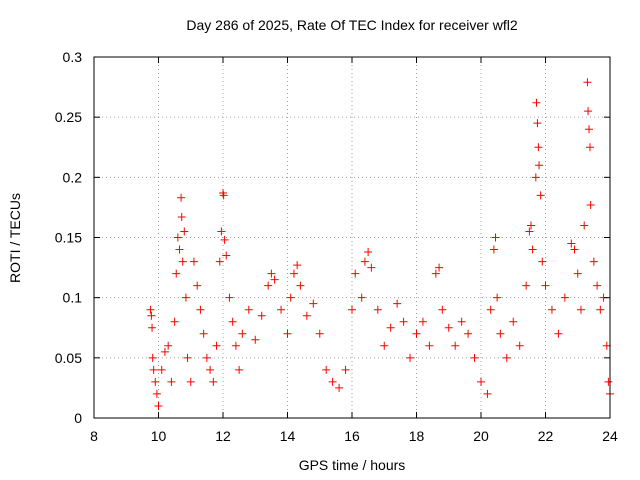 Image resolution: width=640 pixels, height=480 pixels. What do you see at coordinates (417, 436) in the screenshot?
I see `x-tick-label: 18` at bounding box center [417, 436].